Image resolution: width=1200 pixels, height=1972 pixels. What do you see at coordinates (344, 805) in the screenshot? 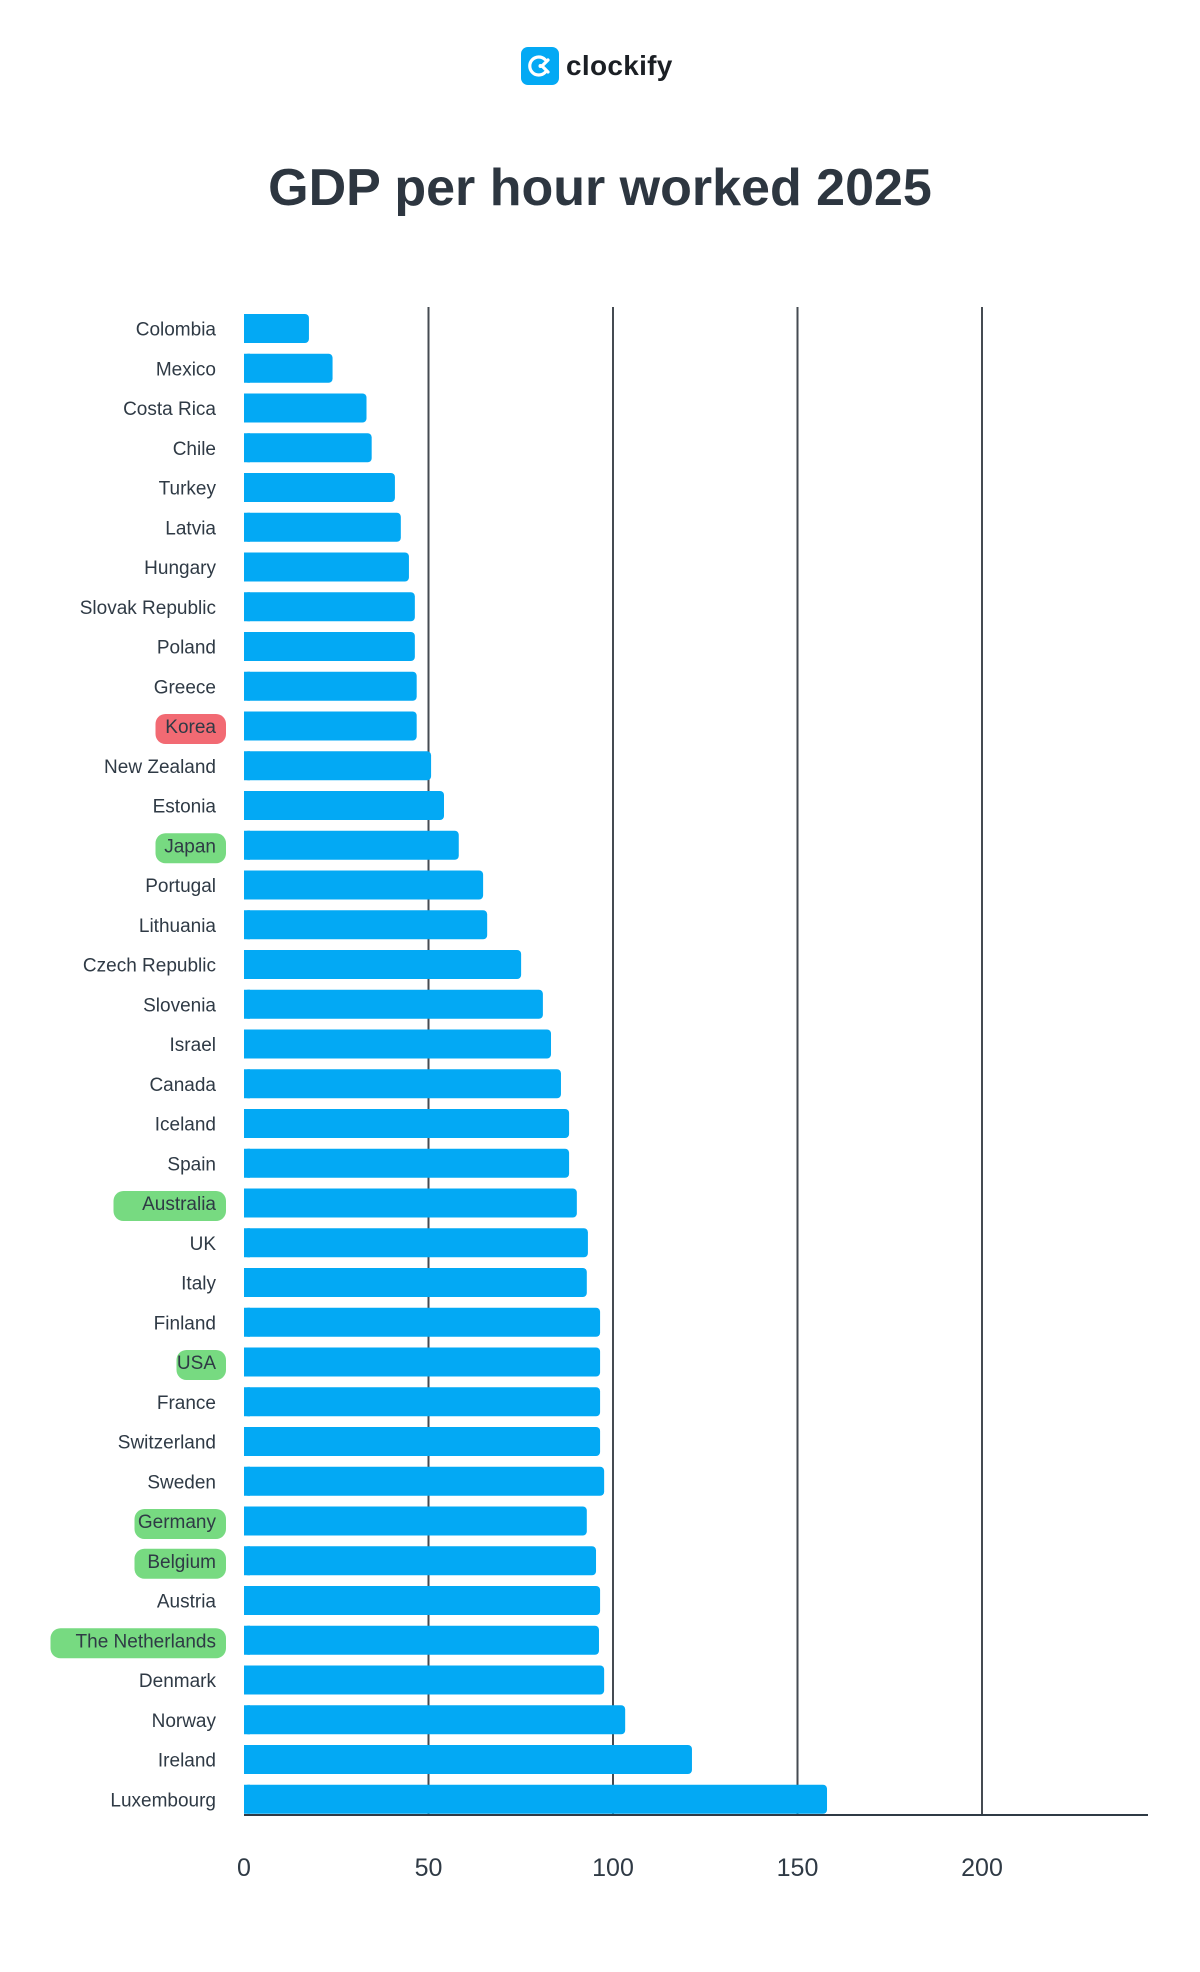
I see `bar-estonia` at bounding box center [344, 805].